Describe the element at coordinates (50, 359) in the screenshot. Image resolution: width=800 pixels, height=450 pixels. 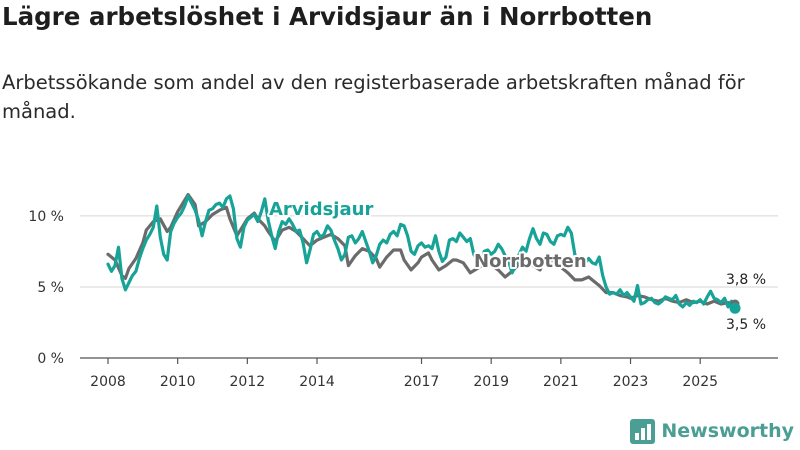
I see `y-tick-label: 0 %` at that location.